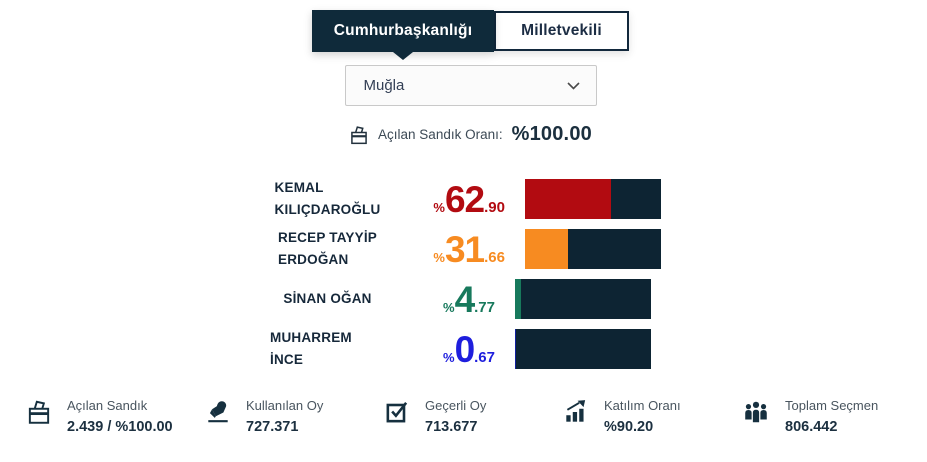  I want to click on result-percent: % 4.77, so click(469, 299).